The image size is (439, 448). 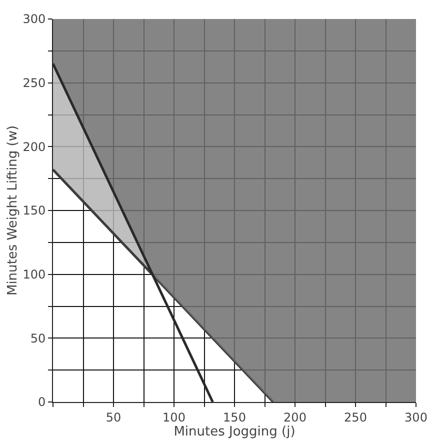 I want to click on y-tick-label: 100, so click(x=34, y=275).